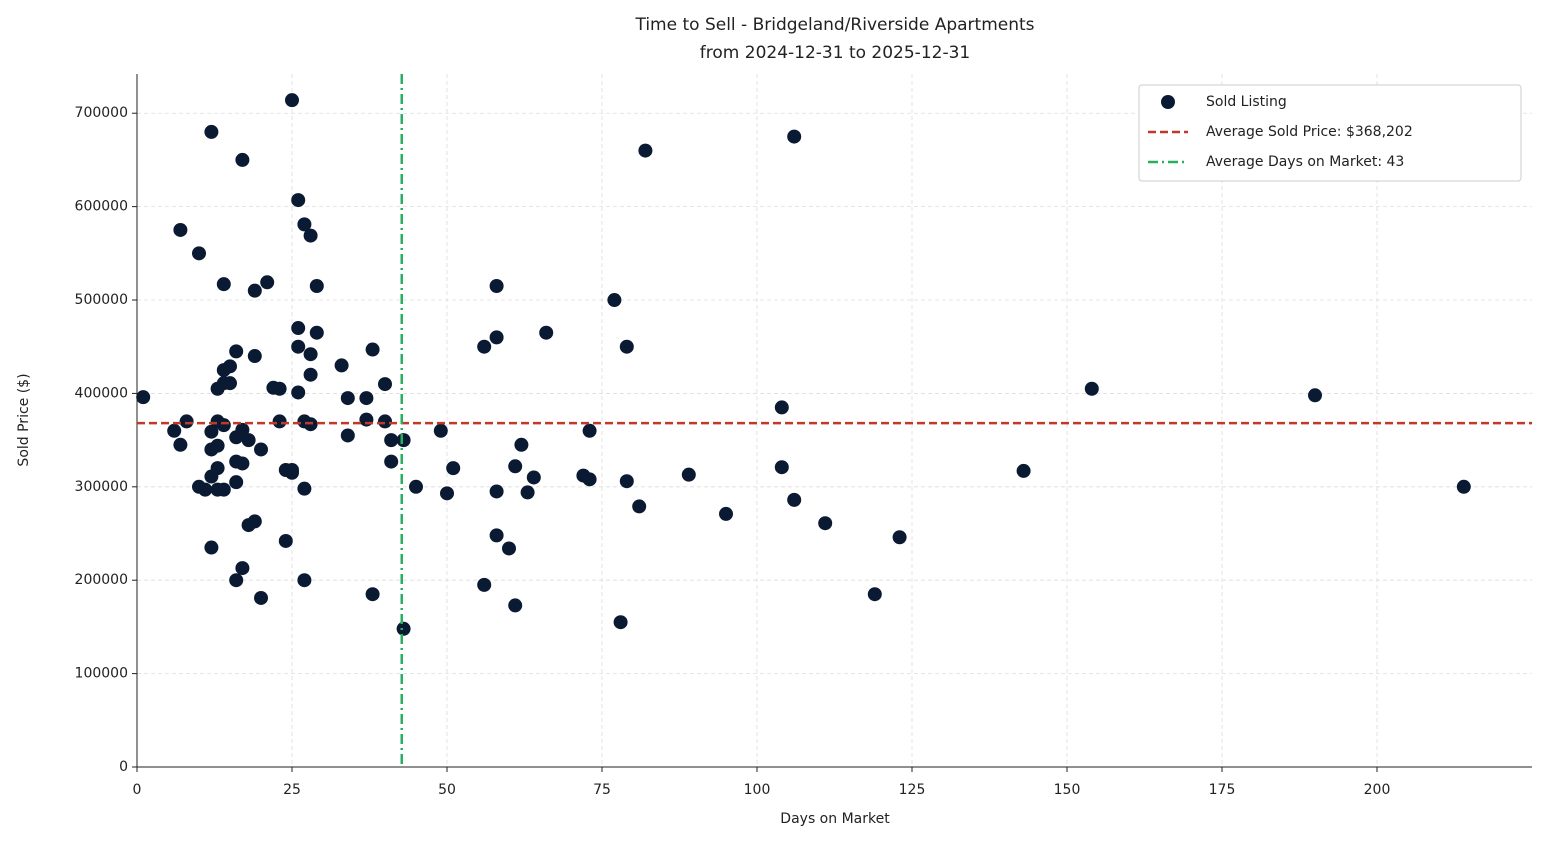  What do you see at coordinates (1067, 790) in the screenshot?
I see `x-tick-label: 150` at bounding box center [1067, 790].